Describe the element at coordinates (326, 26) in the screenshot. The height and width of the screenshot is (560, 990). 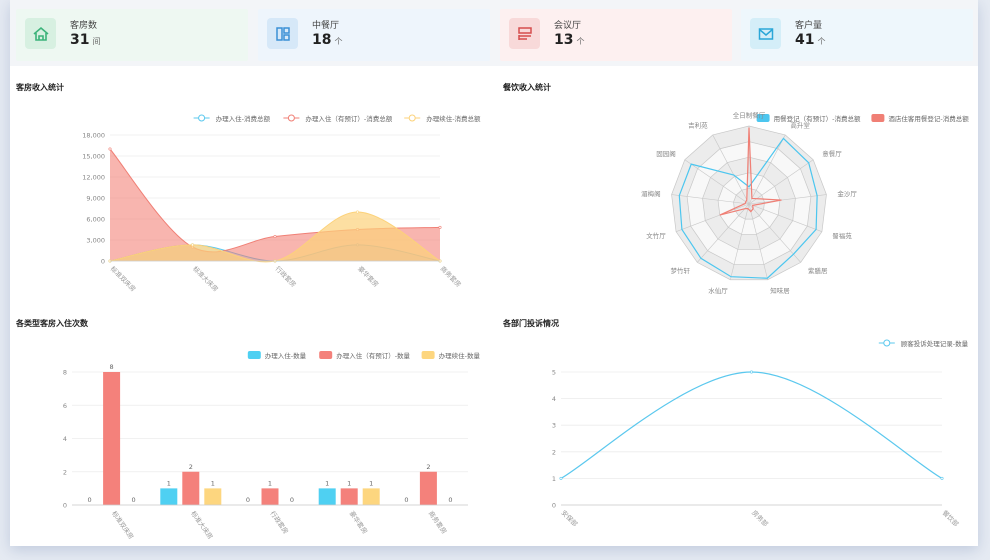
I see `stat-label: 中餐厅` at that location.